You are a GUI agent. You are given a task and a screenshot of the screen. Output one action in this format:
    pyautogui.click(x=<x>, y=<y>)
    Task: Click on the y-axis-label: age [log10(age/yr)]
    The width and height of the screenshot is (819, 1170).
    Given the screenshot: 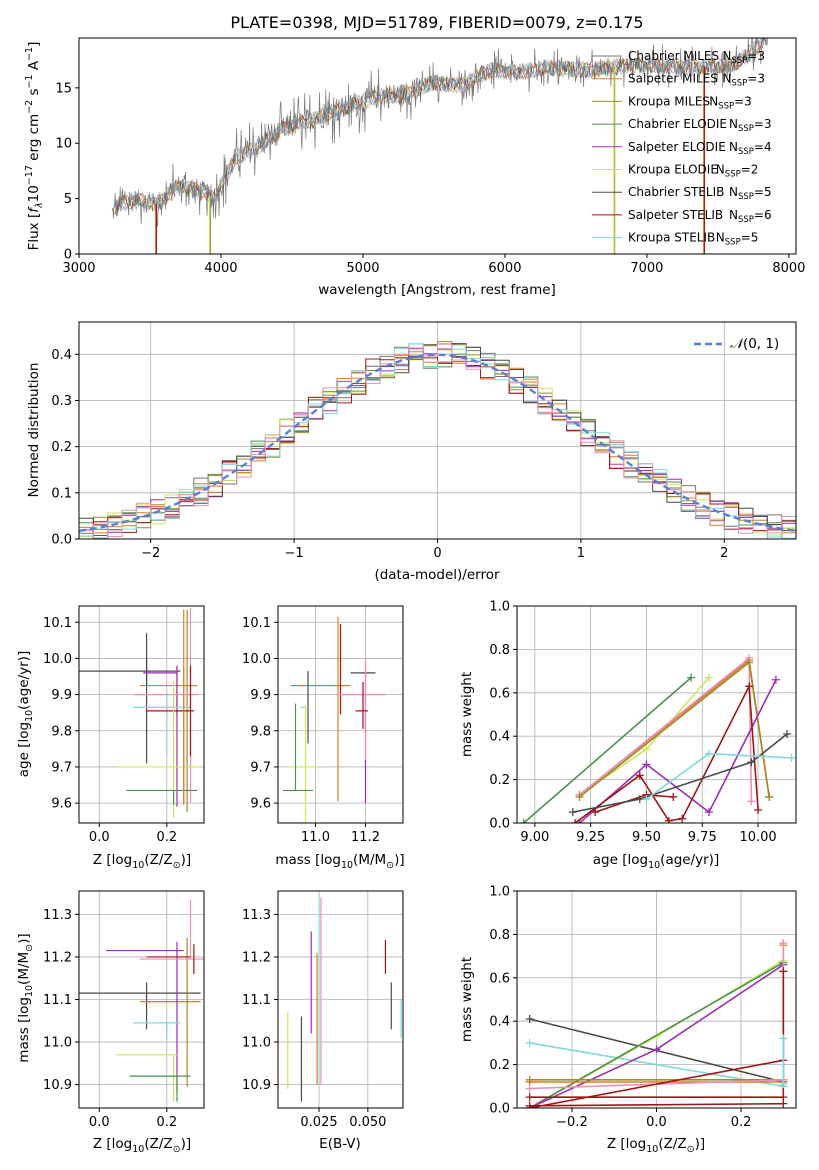 What is the action you would take?
    pyautogui.click(x=25, y=714)
    